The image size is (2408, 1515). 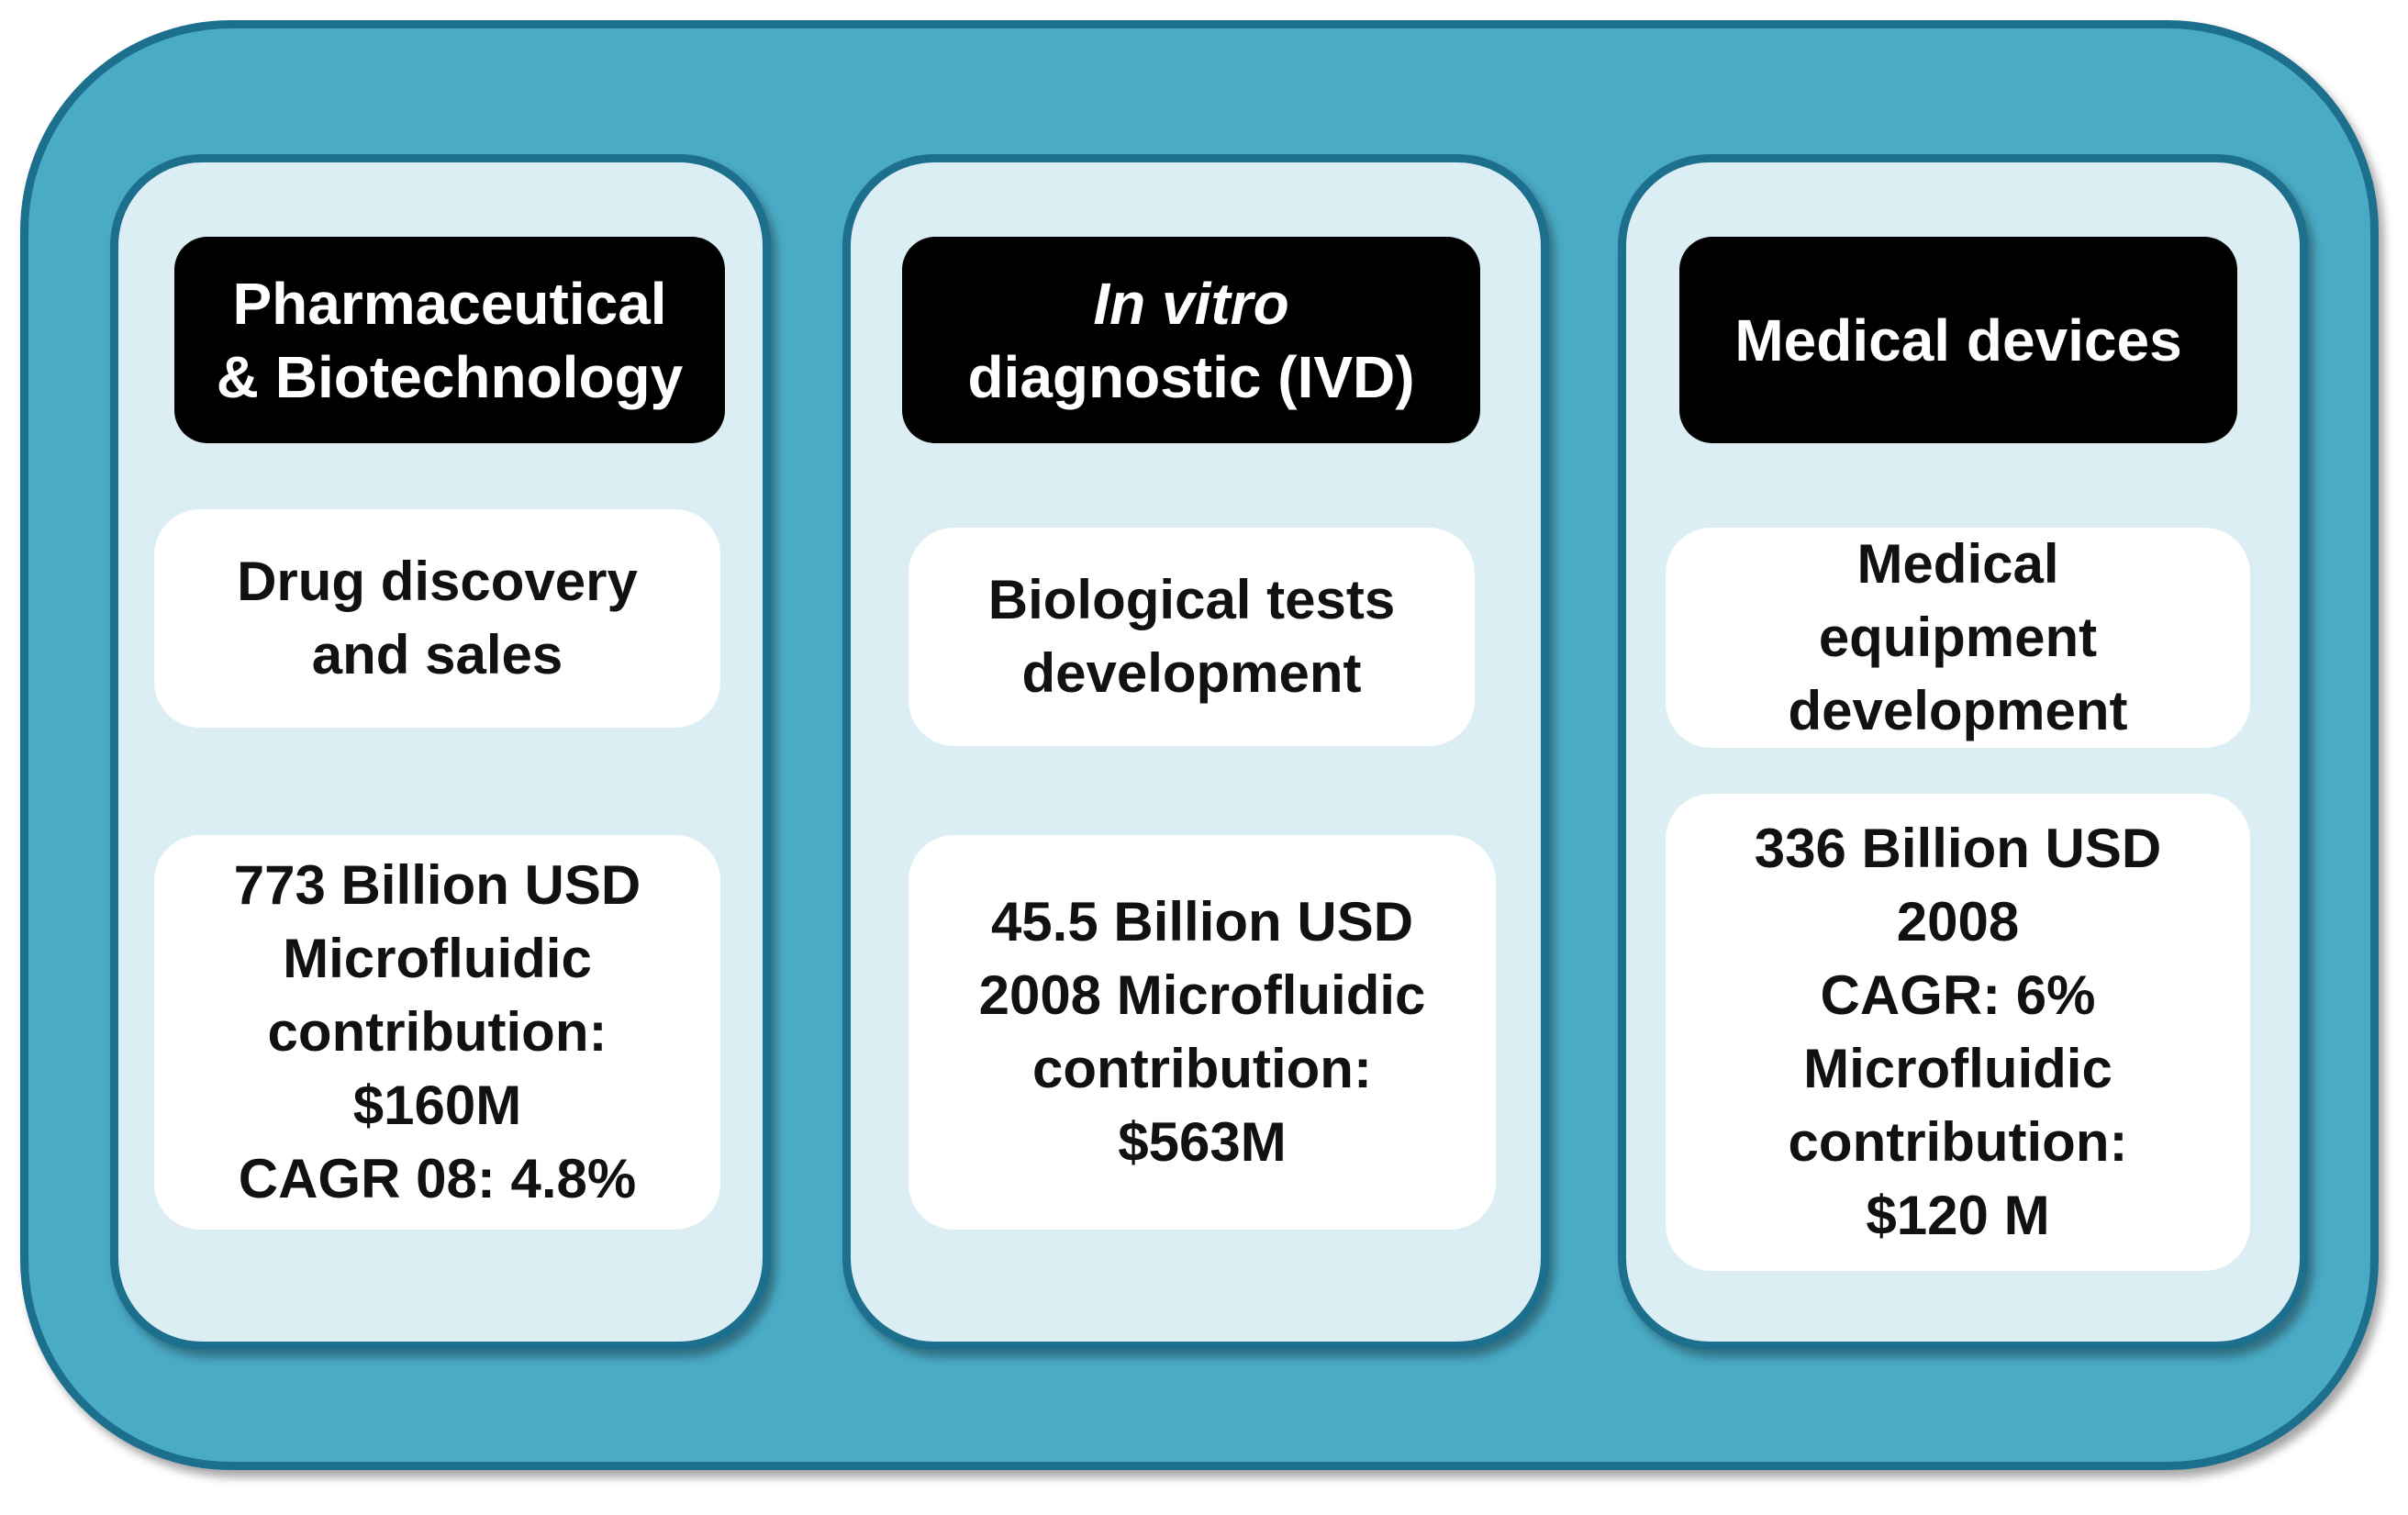 I want to click on header-ivd-rest: diagnostic (IVD), so click(x=1191, y=376).